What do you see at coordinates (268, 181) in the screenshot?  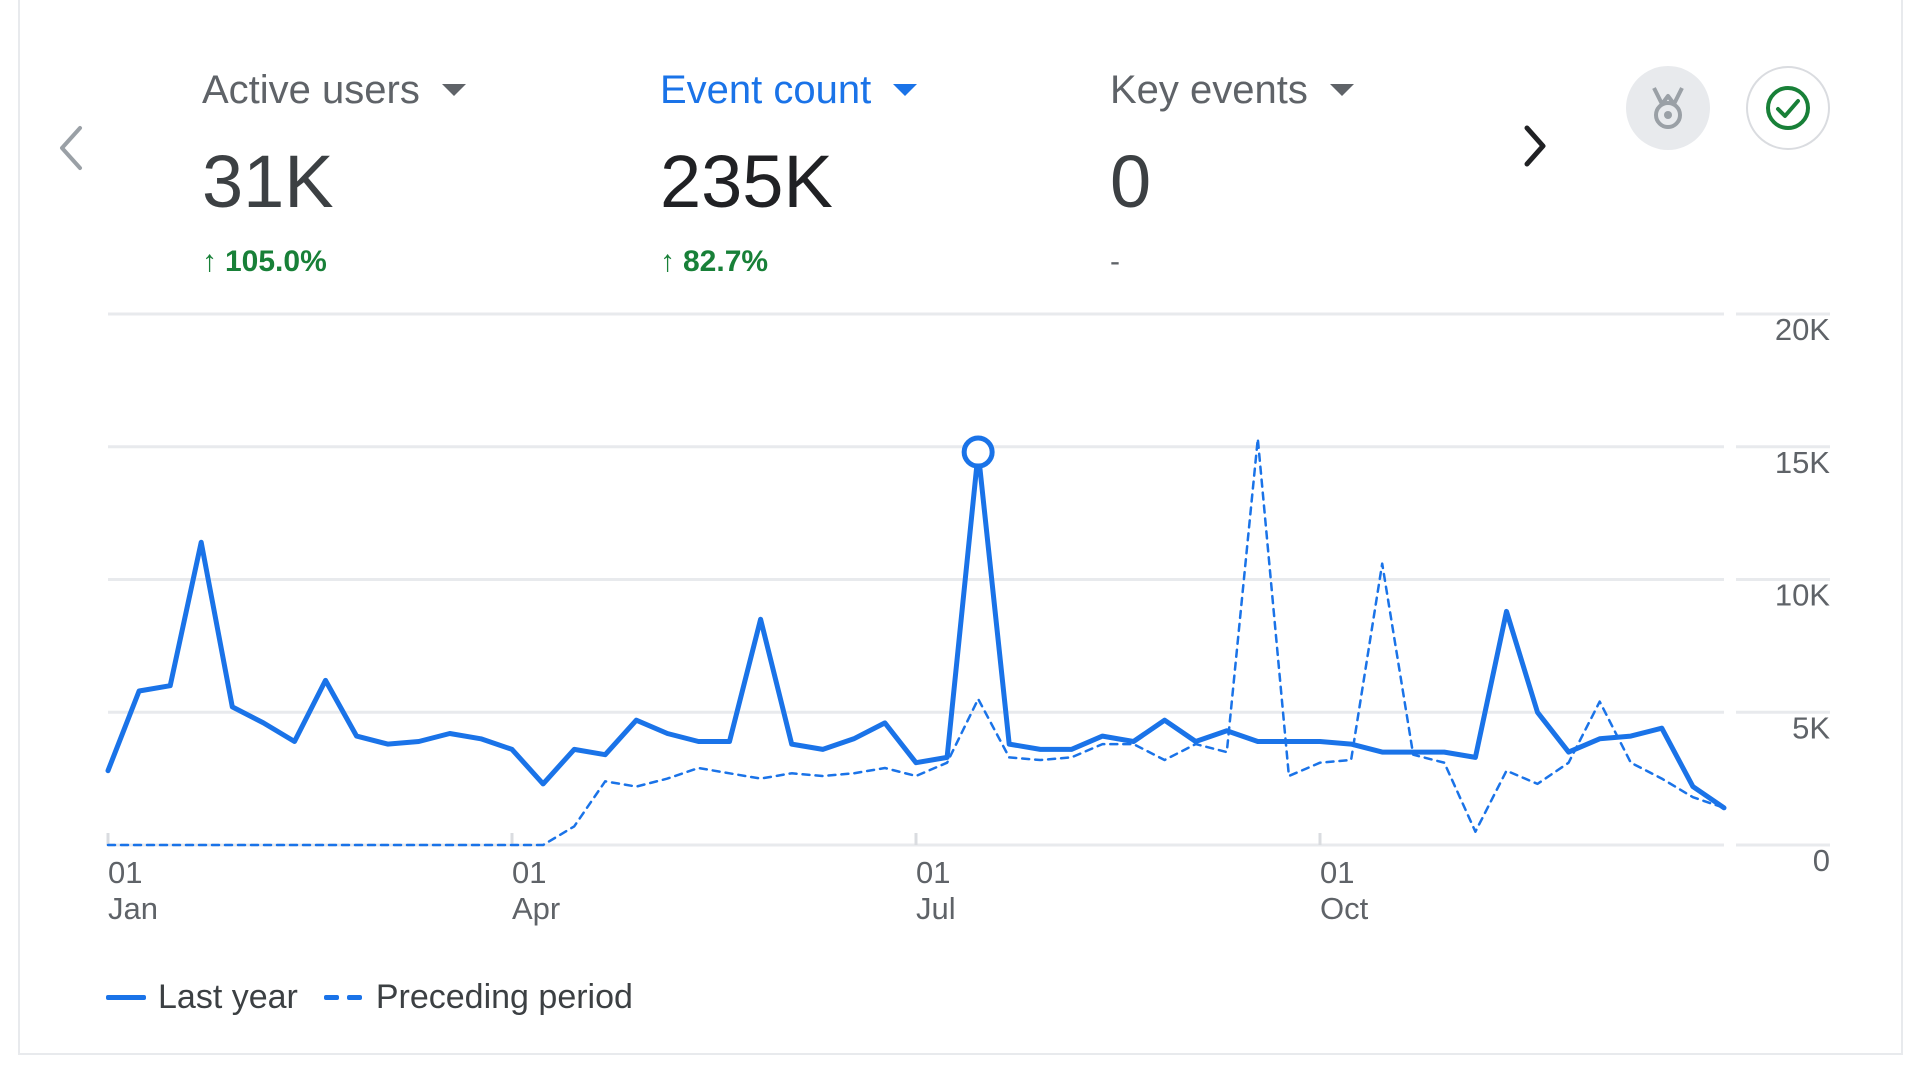 I see `metric-value: 31K` at bounding box center [268, 181].